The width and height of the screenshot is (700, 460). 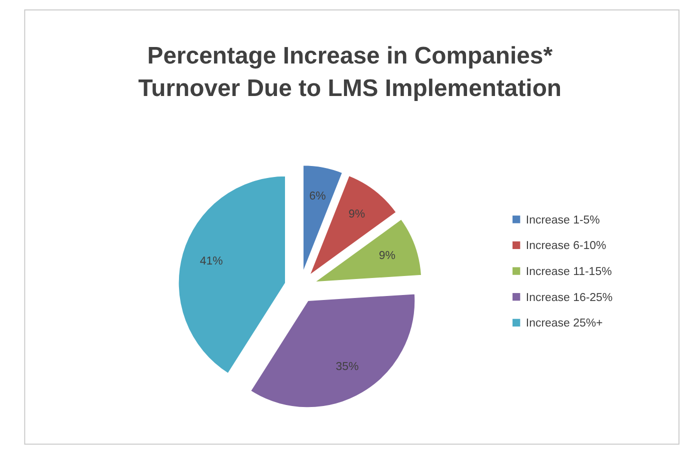 What do you see at coordinates (569, 298) in the screenshot?
I see `legend-label: Increase 16-25%` at bounding box center [569, 298].